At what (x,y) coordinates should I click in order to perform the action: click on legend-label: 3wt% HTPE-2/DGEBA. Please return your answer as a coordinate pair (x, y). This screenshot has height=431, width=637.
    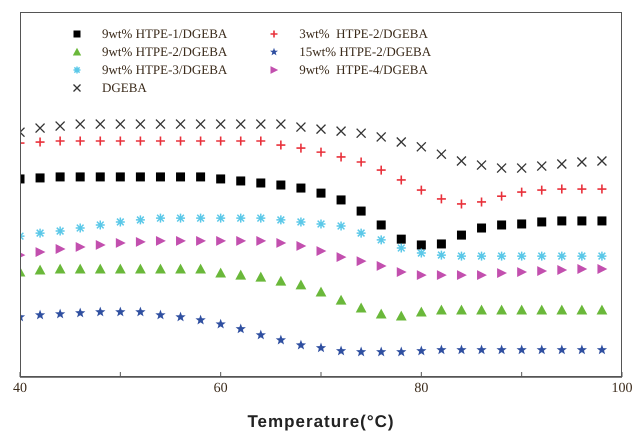
    Looking at the image, I should click on (363, 34).